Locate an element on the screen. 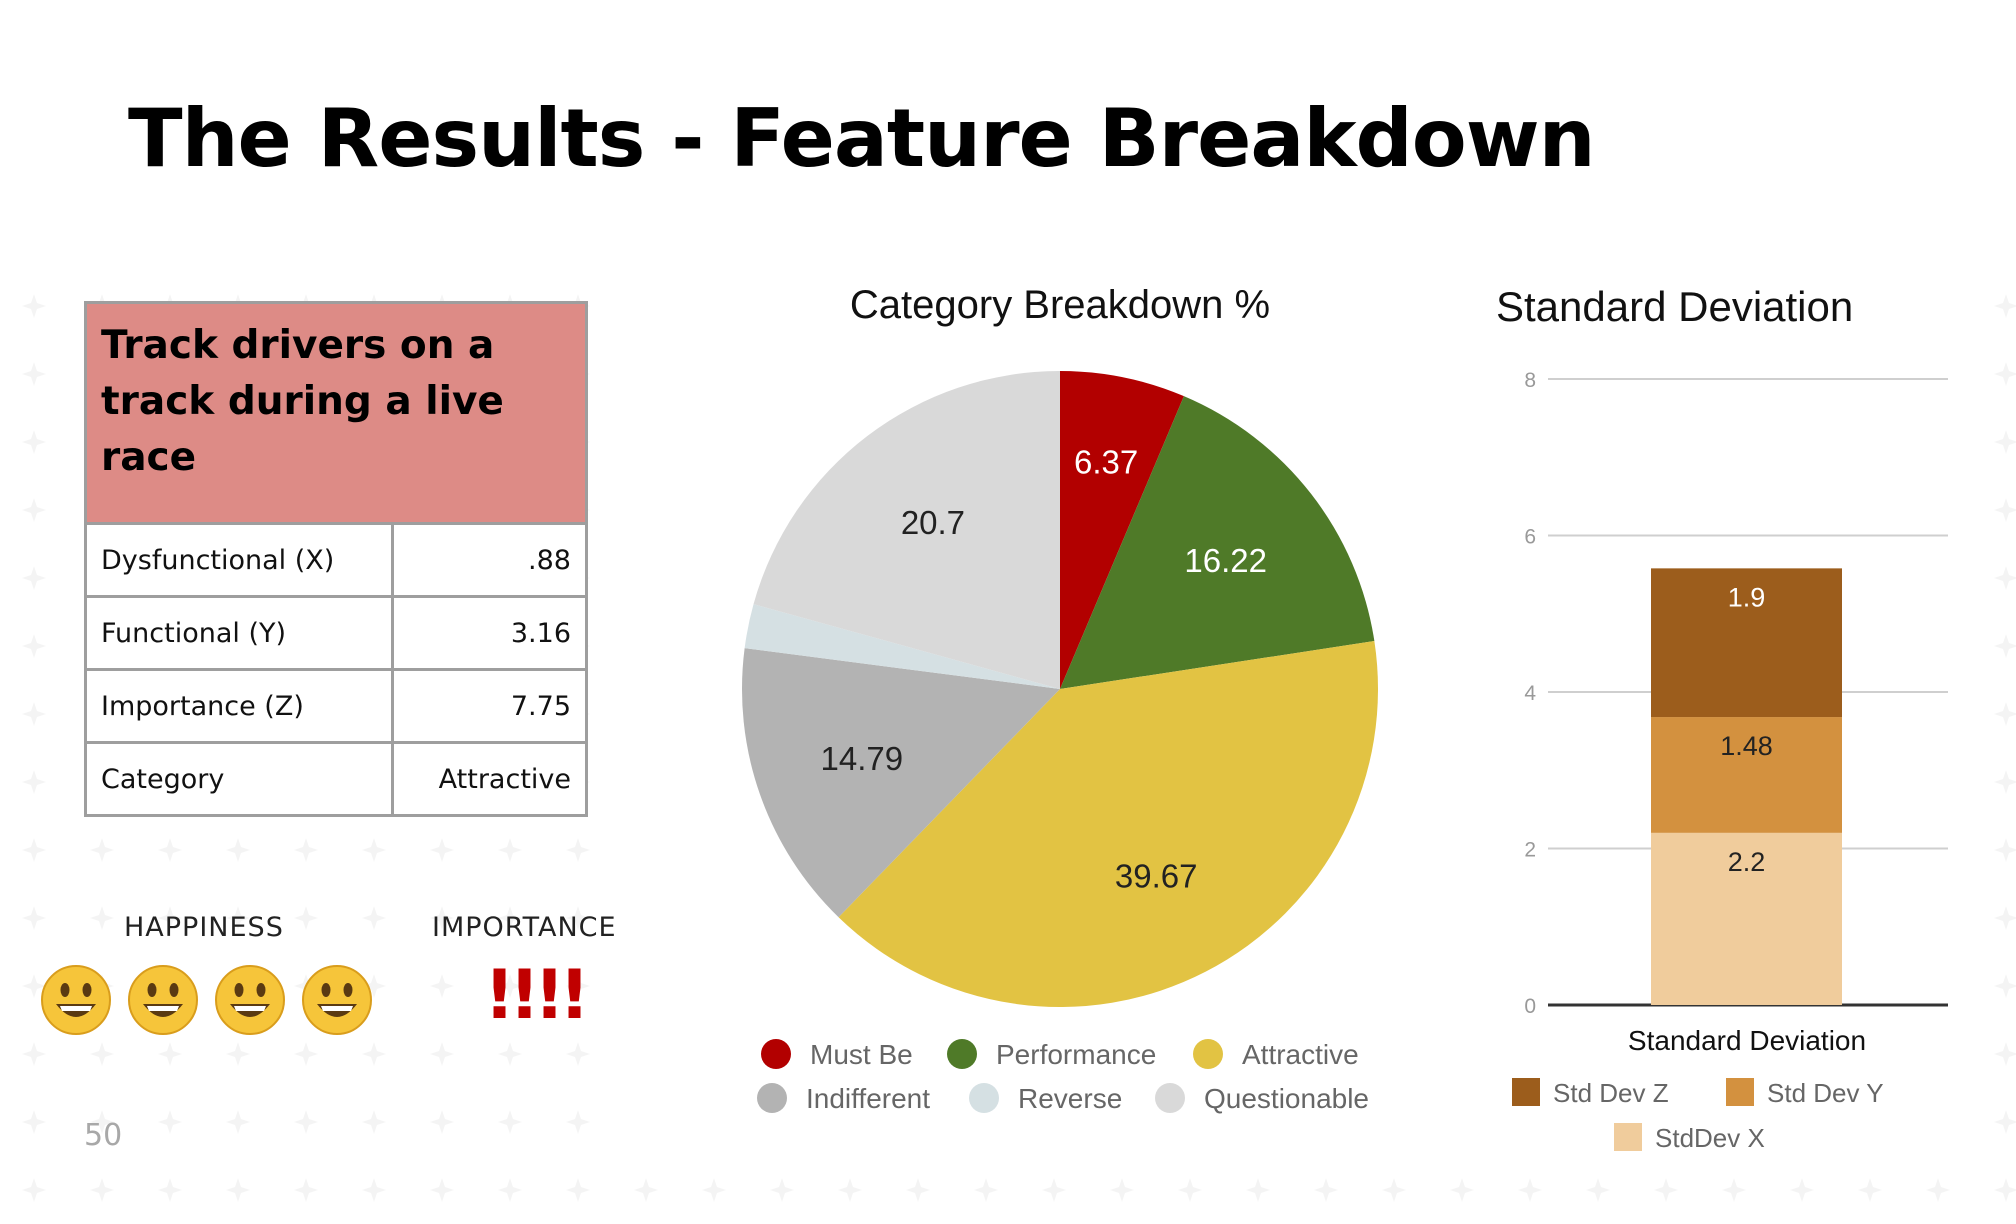 The width and height of the screenshot is (2016, 1224). legend-item: Std Dev Z is located at coordinates (1590, 1093).